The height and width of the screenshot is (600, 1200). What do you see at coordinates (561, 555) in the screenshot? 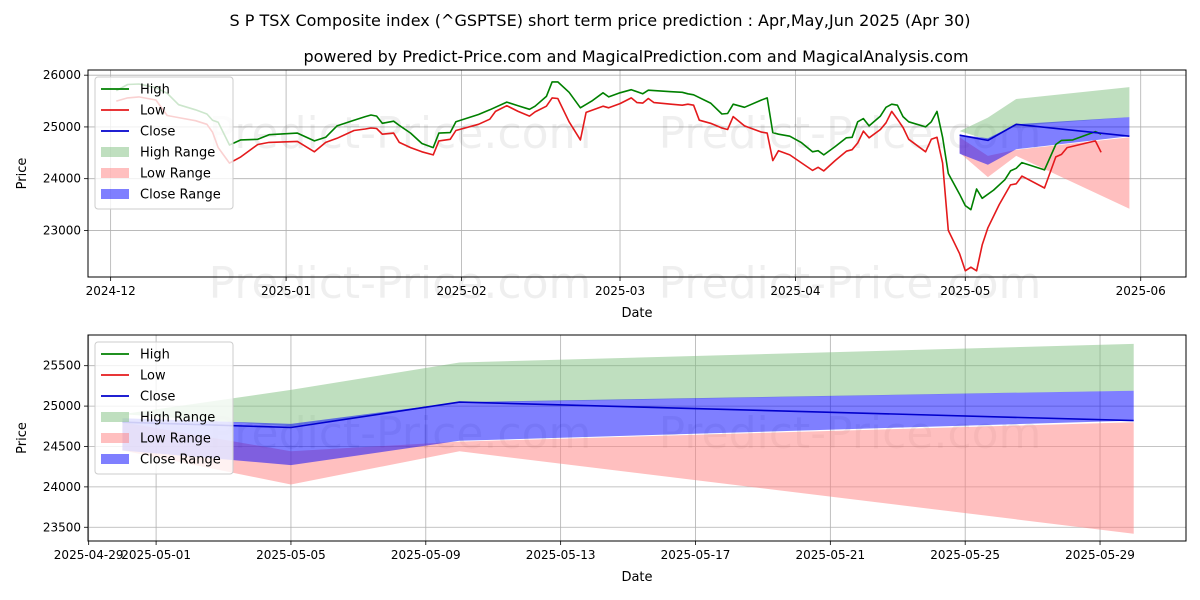
I see `x-tick-label: 2025-05-13` at bounding box center [561, 555].